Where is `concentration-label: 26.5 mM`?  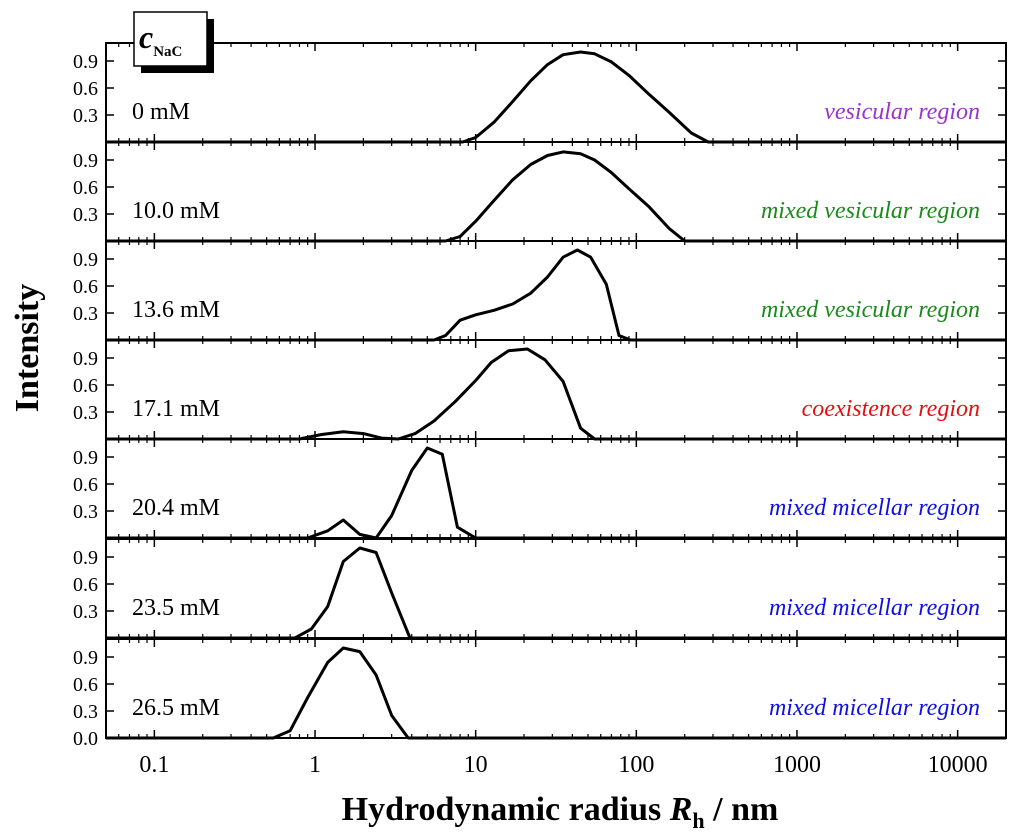 concentration-label: 26.5 mM is located at coordinates (176, 708).